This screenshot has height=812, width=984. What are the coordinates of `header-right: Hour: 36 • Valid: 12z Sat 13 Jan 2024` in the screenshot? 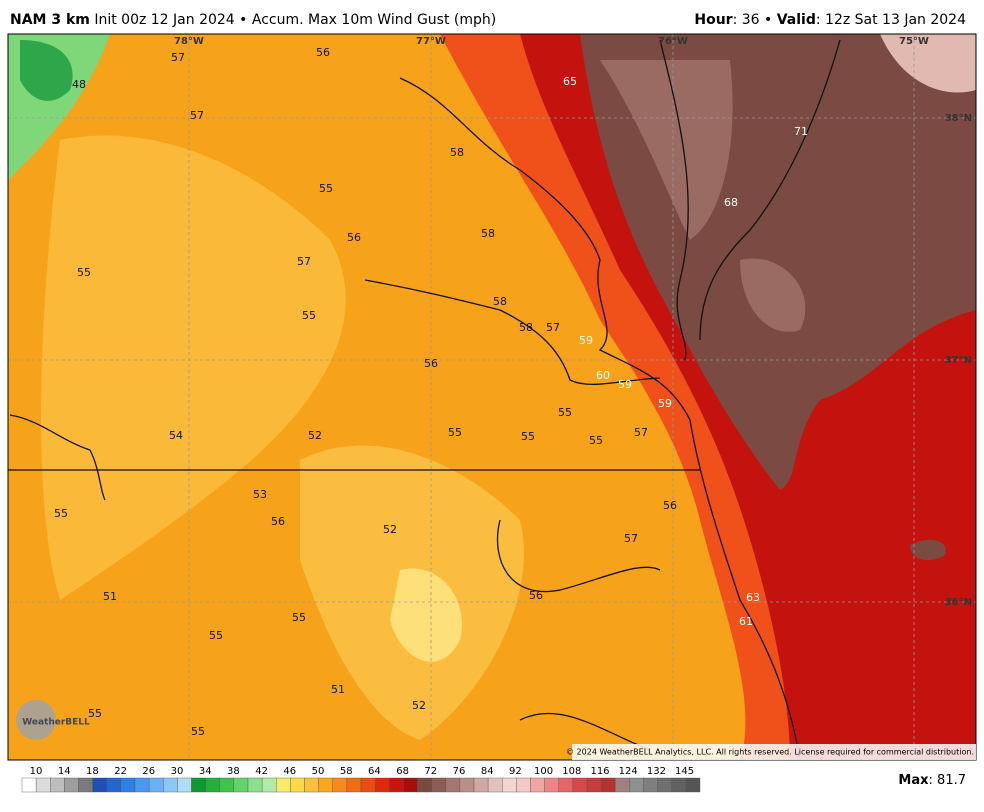 It's located at (830, 20).